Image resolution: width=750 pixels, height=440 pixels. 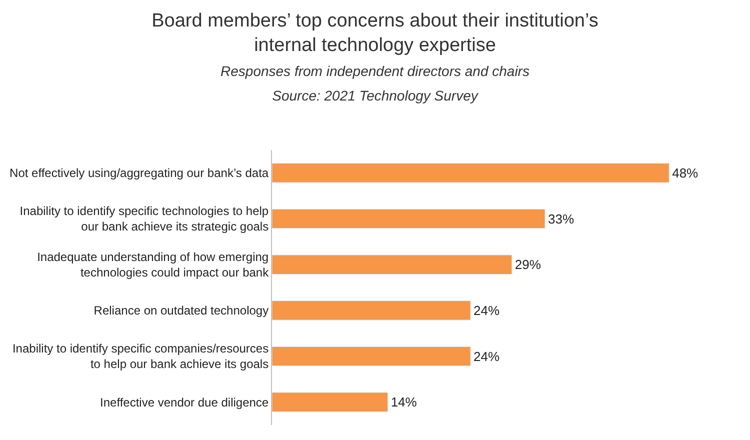 What do you see at coordinates (375, 33) in the screenshot?
I see `chart-title: Board members’ top concerns about their institution’s internal technology expertise` at bounding box center [375, 33].